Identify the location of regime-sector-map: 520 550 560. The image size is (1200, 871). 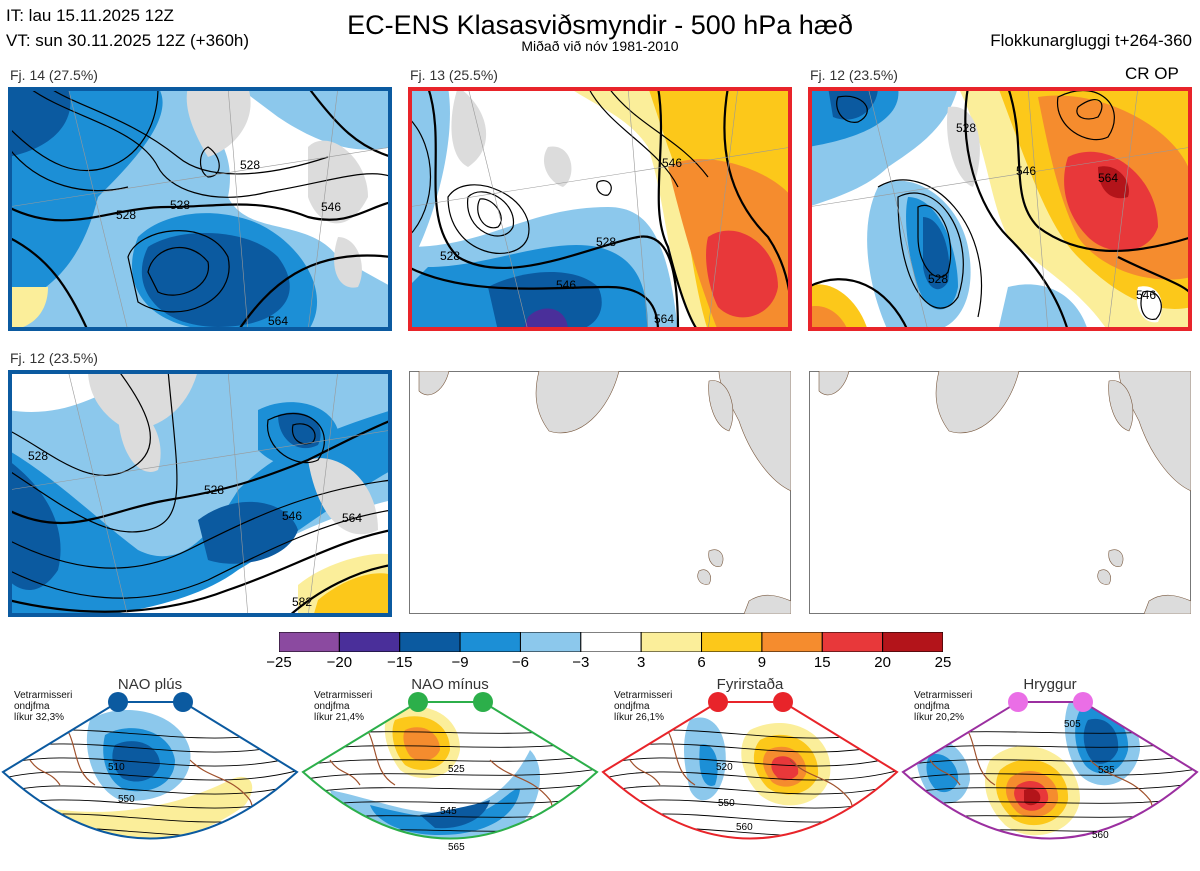
(750, 766).